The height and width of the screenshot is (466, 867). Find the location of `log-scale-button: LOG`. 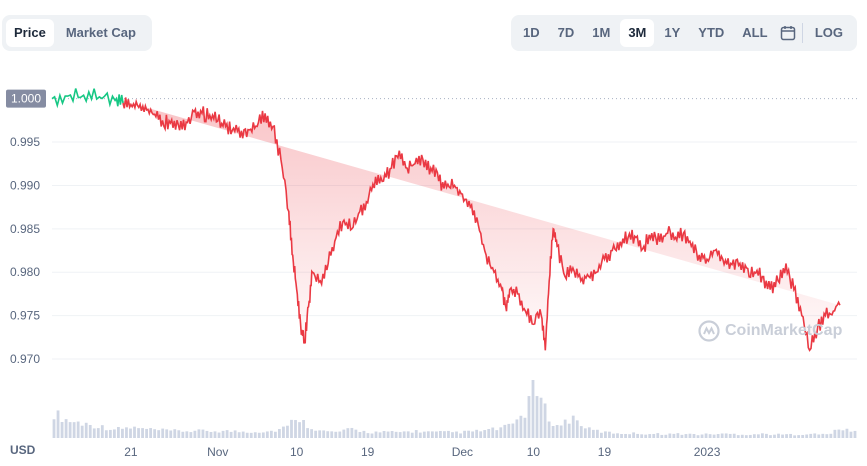

log-scale-button: LOG is located at coordinates (828, 32).